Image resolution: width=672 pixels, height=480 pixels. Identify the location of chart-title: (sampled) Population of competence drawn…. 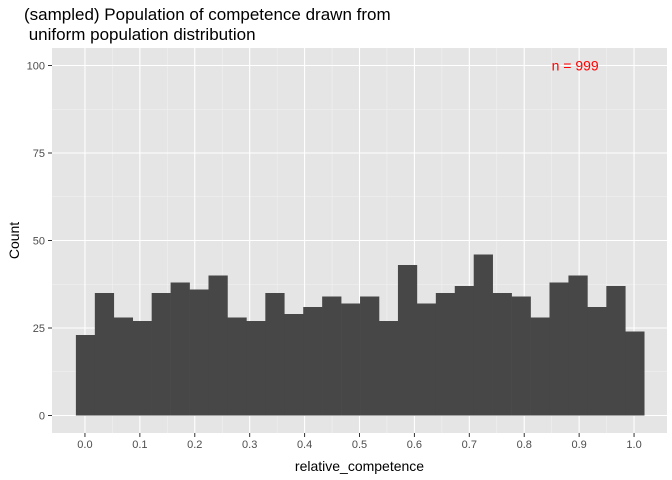
(207, 25).